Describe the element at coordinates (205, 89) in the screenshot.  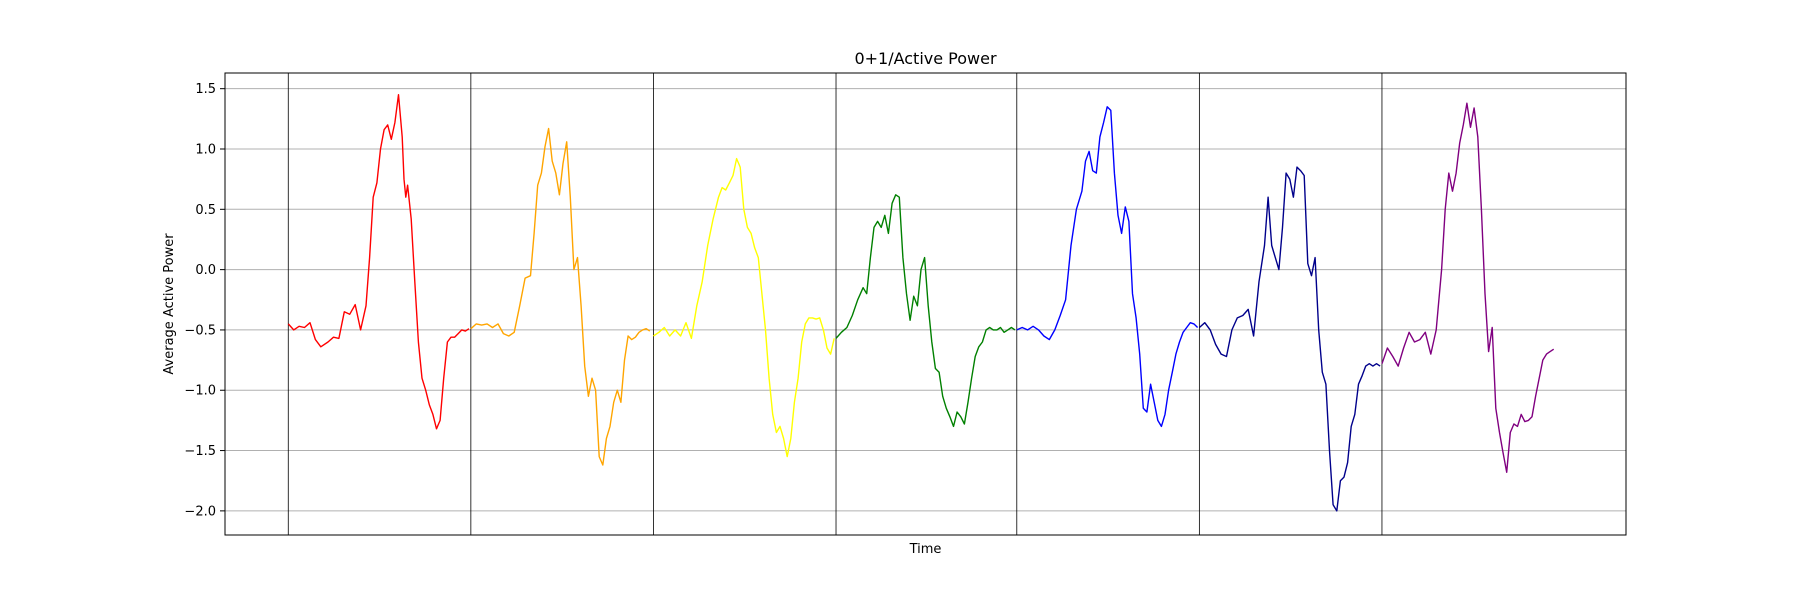
I see `y-tick-label: 1.5` at that location.